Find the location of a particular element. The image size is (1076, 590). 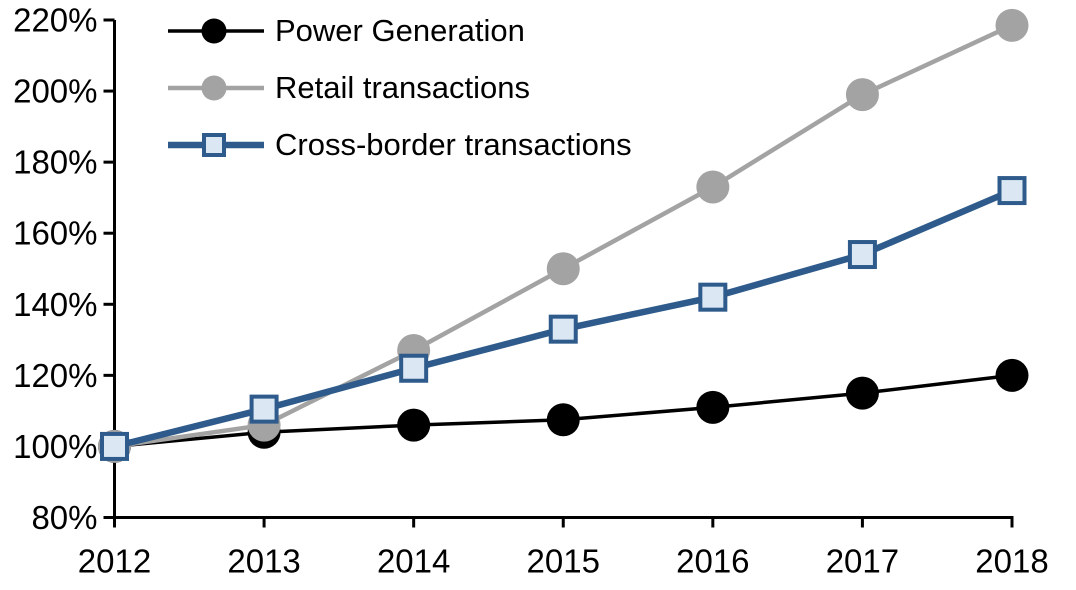

legend-marker-retail-transactions is located at coordinates (216, 87).